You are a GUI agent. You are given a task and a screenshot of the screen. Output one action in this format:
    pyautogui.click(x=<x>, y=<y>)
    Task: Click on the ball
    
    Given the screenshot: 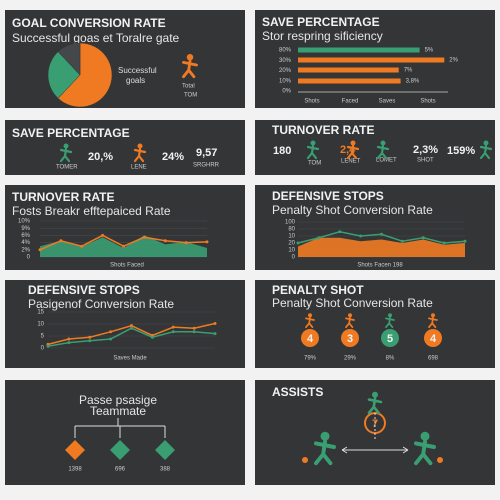 What is the action you would take?
    pyautogui.click(x=440, y=460)
    